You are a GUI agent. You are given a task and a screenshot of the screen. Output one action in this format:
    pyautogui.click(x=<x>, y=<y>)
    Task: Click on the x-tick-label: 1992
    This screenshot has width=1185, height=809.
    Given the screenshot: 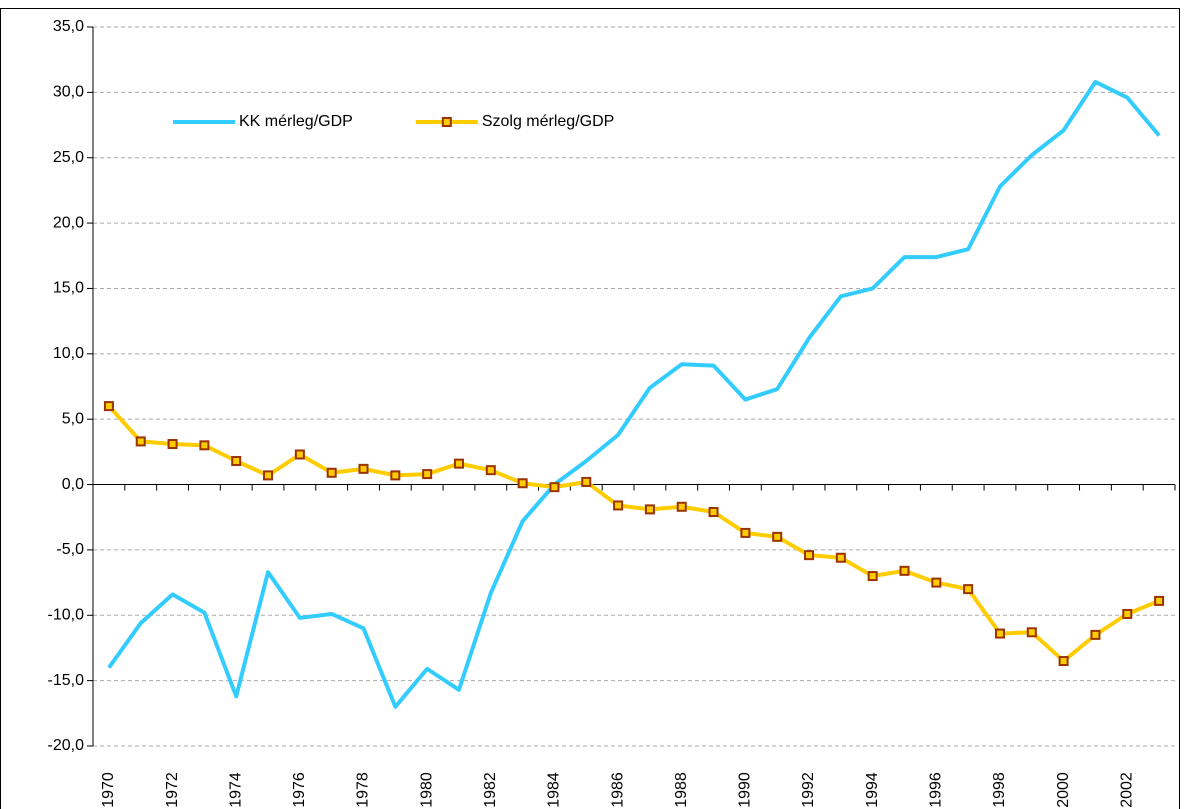 What is the action you would take?
    pyautogui.click(x=808, y=790)
    